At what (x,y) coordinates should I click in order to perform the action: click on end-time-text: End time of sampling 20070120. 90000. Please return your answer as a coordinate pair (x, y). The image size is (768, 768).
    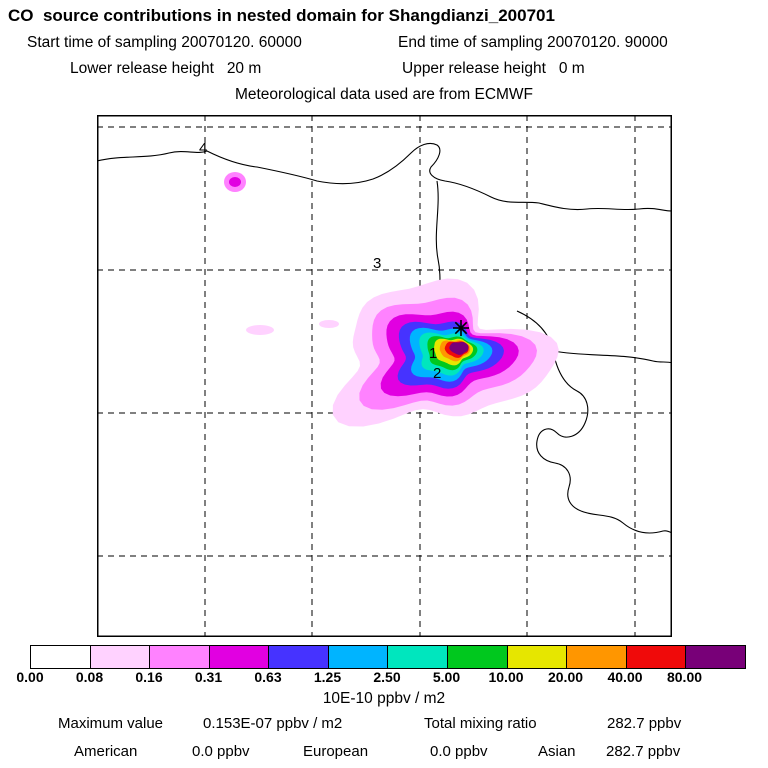
    Looking at the image, I should click on (533, 42).